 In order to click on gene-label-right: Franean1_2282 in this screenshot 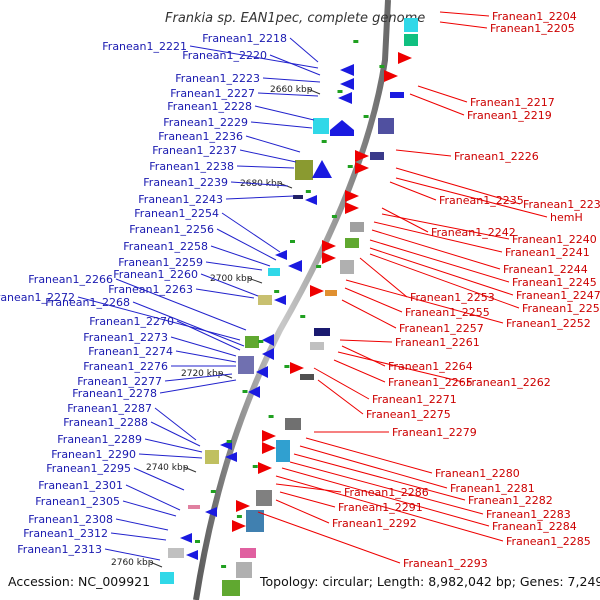, I will do `click(510, 500)`.